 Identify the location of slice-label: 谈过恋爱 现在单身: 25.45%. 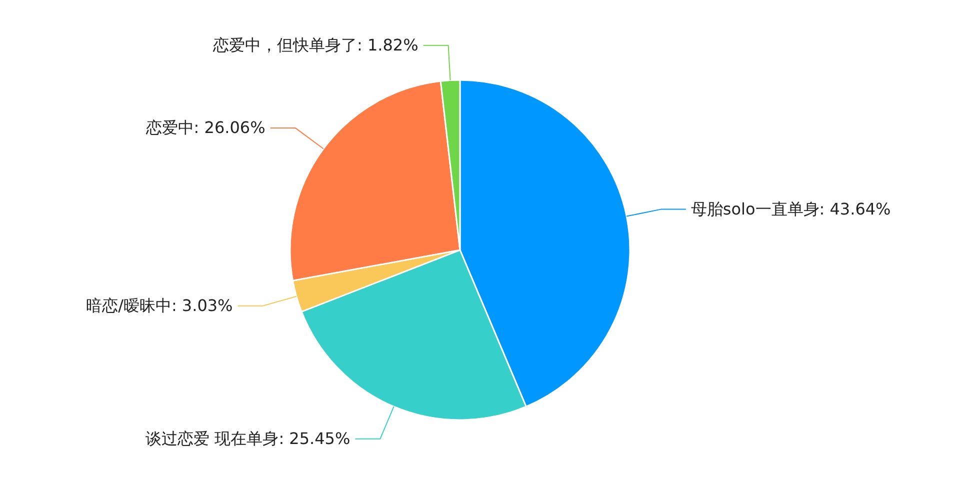
(248, 438).